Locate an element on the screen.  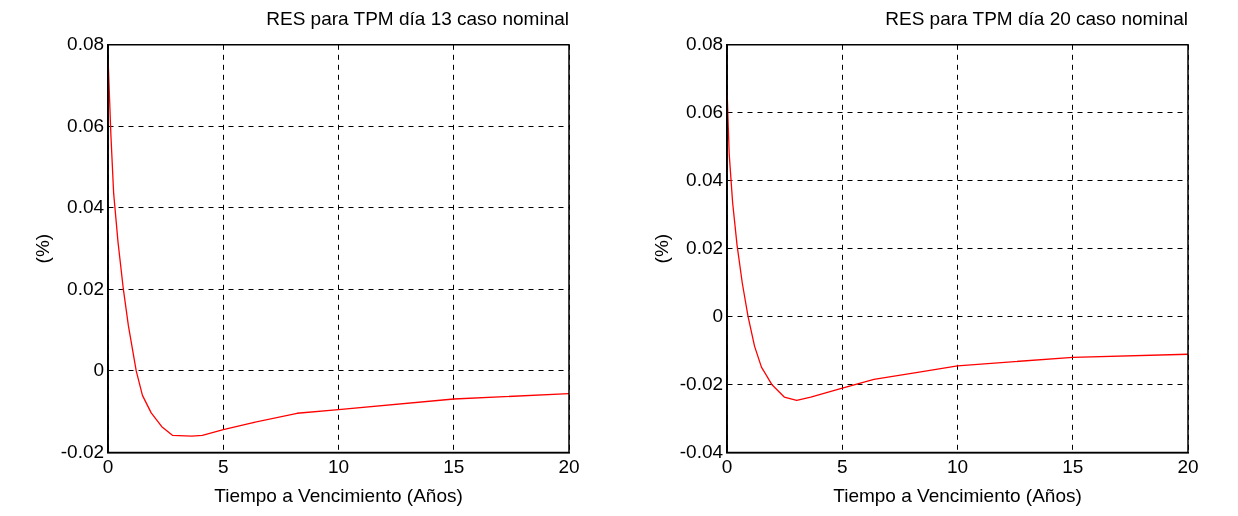
y-tick-label: -0.04 is located at coordinates (701, 451).